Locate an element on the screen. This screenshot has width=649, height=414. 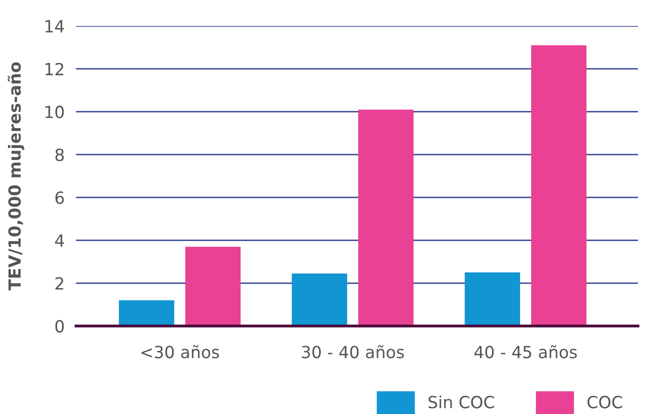
y-tick-label: 4 is located at coordinates (59, 240).